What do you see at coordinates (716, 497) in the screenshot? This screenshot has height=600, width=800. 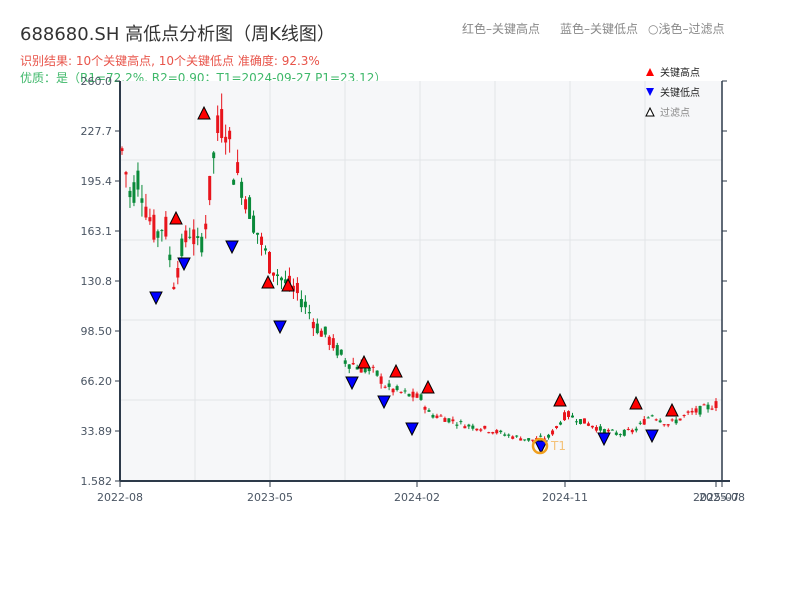 I see `x-tick-label: 2025-07` at bounding box center [716, 497].